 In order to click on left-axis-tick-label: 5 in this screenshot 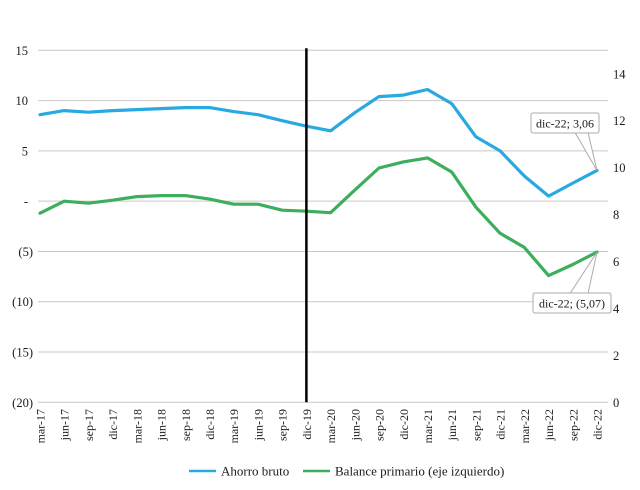, I will do `click(25, 151)`.